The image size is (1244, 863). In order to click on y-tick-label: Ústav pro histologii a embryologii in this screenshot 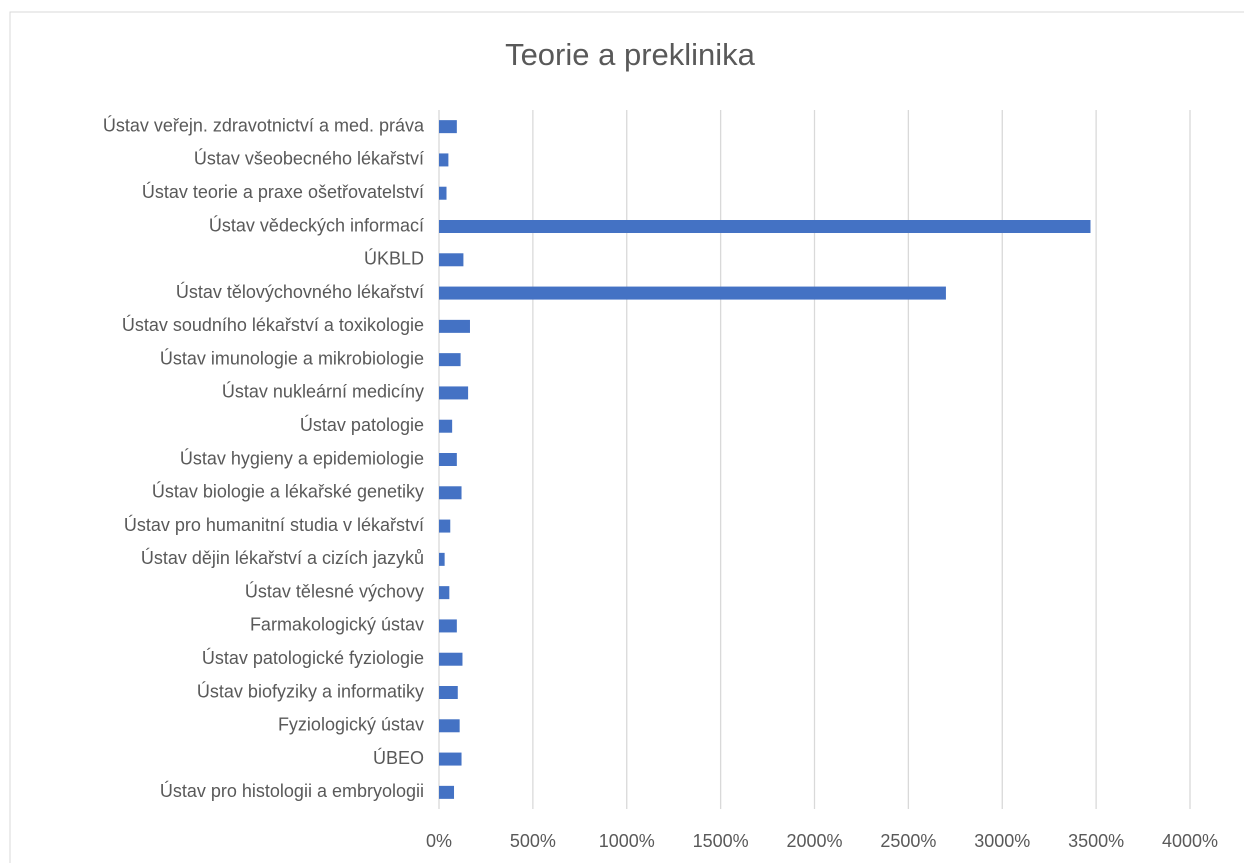, I will do `click(292, 790)`.